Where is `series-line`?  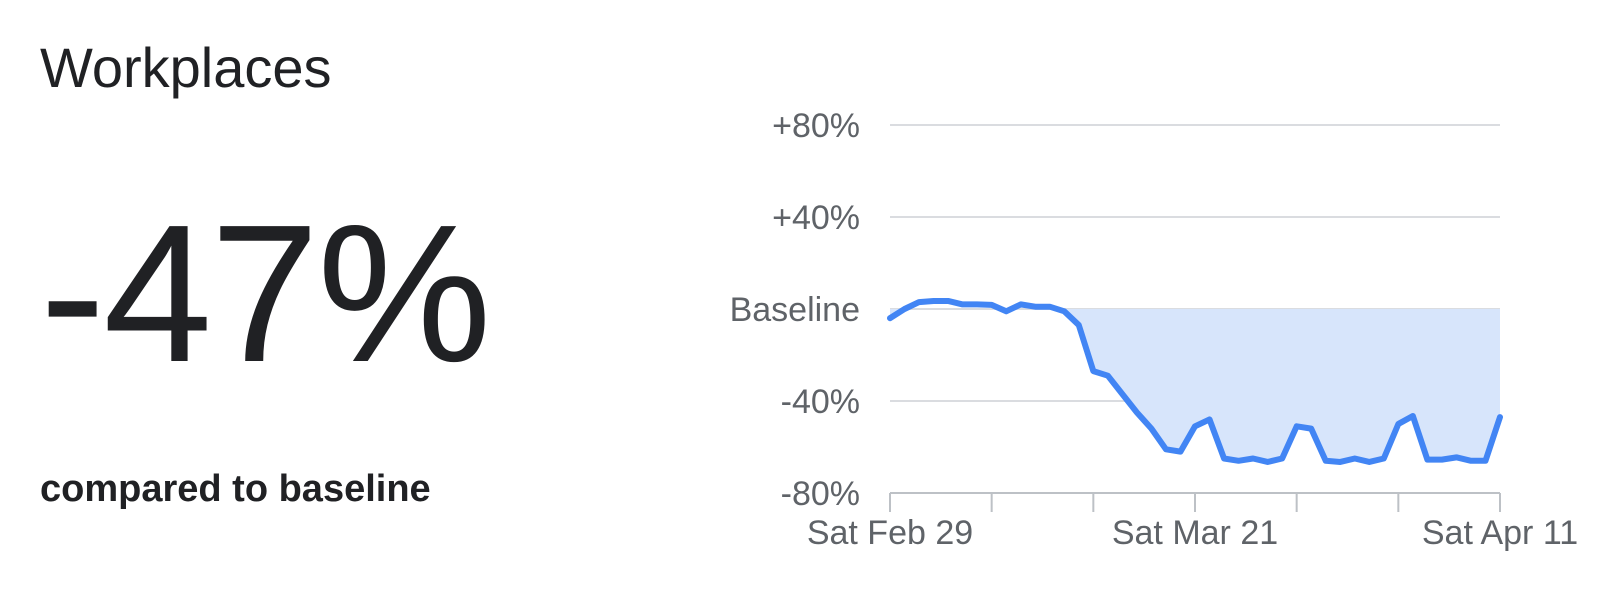
series-line is located at coordinates (1195, 381).